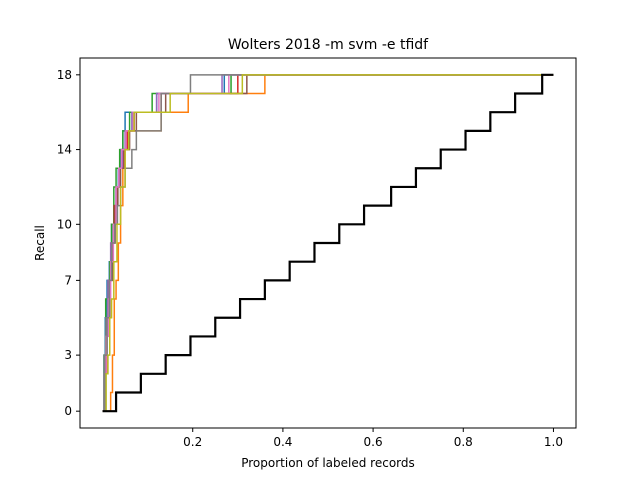  Describe the element at coordinates (68, 280) in the screenshot. I see `y-tick-label: 7` at that location.